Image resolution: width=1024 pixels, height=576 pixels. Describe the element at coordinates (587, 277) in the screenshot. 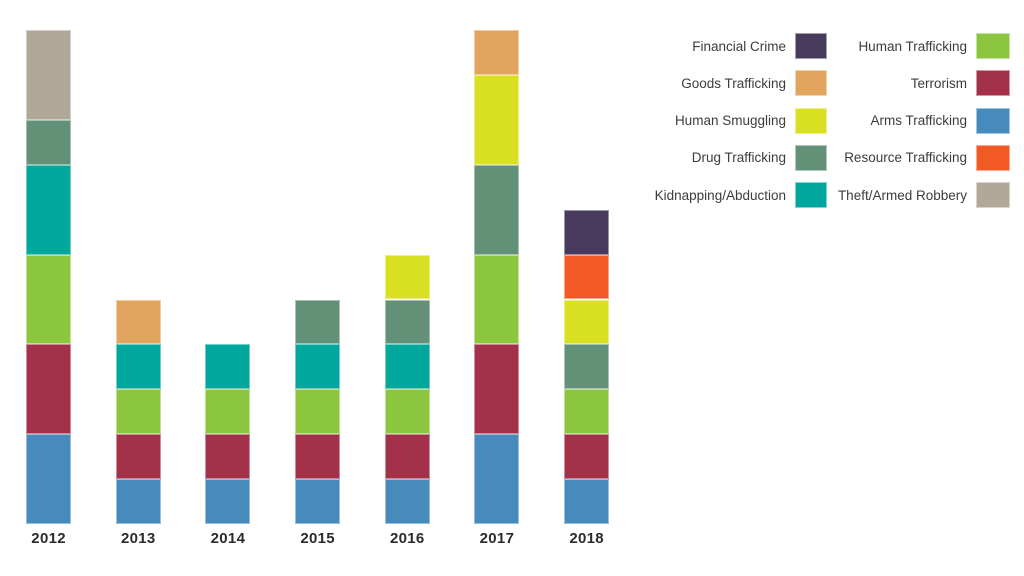

I see `segment-resource-trafficking-2018` at that location.